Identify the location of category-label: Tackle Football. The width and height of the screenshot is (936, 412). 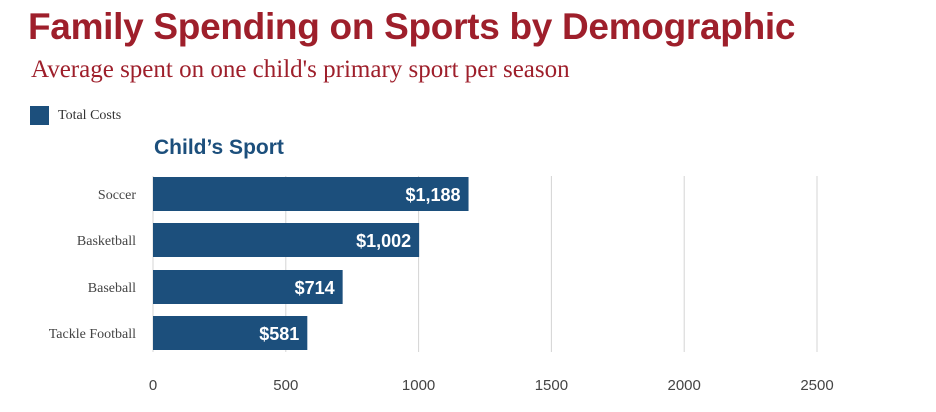
(92, 334).